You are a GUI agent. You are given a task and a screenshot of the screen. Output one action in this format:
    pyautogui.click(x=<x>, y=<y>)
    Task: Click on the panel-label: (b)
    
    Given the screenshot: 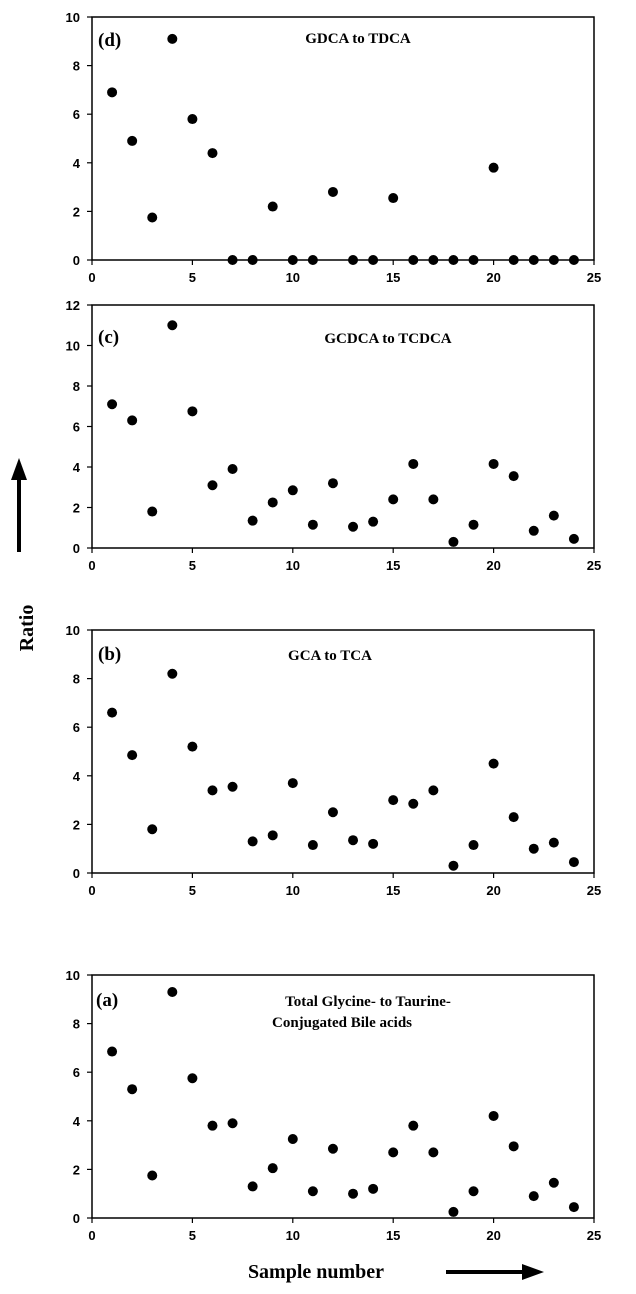 What is the action you would take?
    pyautogui.click(x=109, y=654)
    